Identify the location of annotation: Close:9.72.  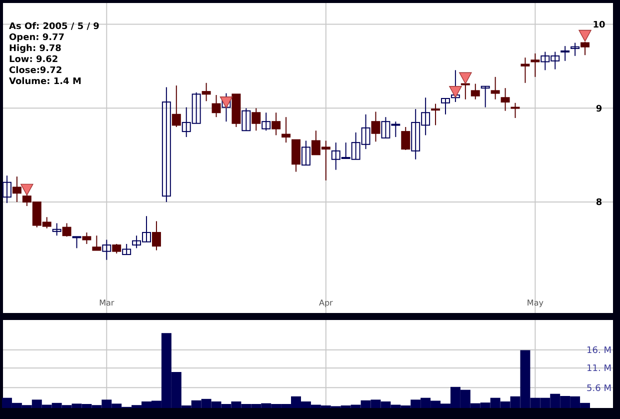
(35, 71).